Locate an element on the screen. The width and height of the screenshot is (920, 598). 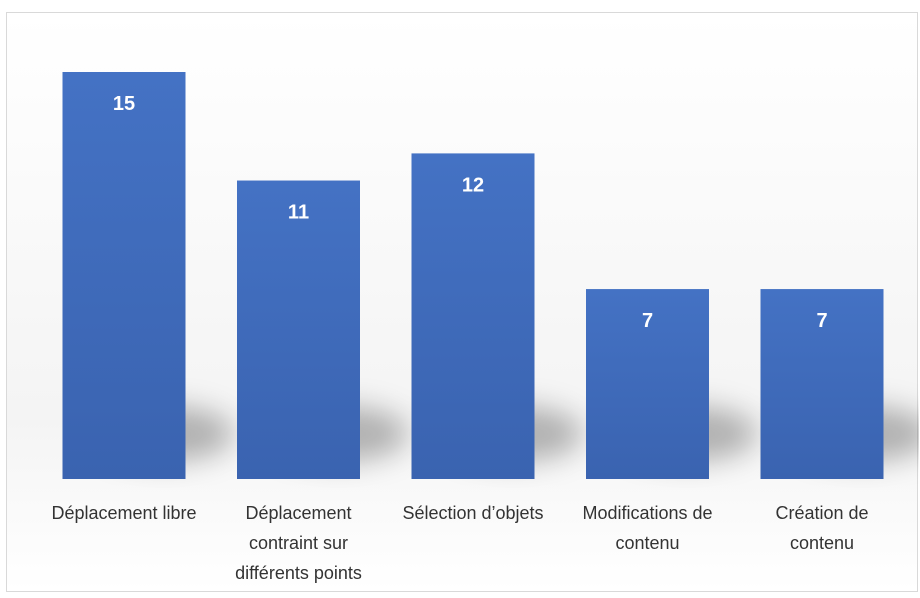
category-label: Sélection d’objets is located at coordinates (472, 513).